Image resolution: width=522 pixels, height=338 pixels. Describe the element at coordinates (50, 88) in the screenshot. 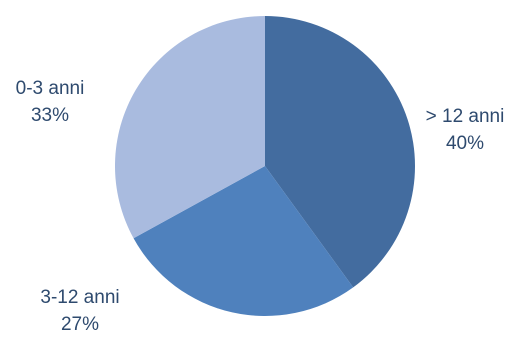

I see `slice-category-0-3-anni: 0-3 anni` at that location.